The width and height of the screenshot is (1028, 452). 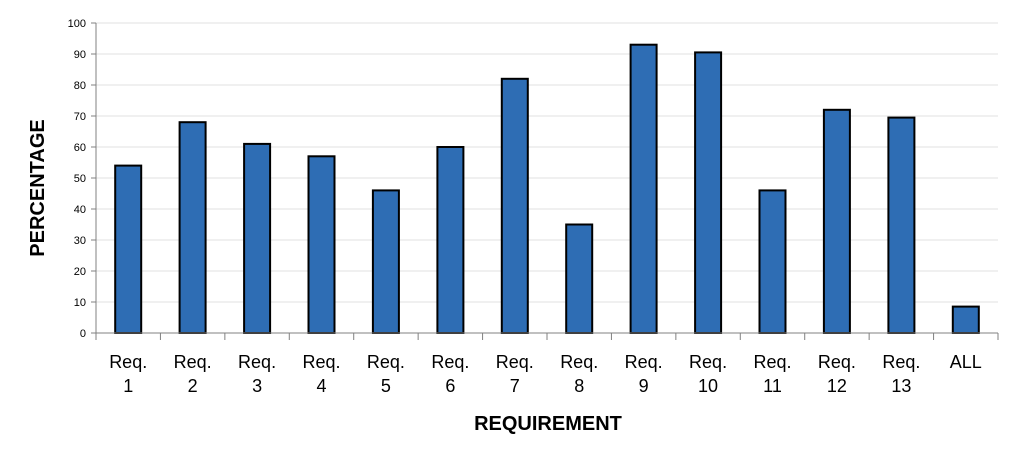 I want to click on y-tick-label: 70, so click(x=80, y=117).